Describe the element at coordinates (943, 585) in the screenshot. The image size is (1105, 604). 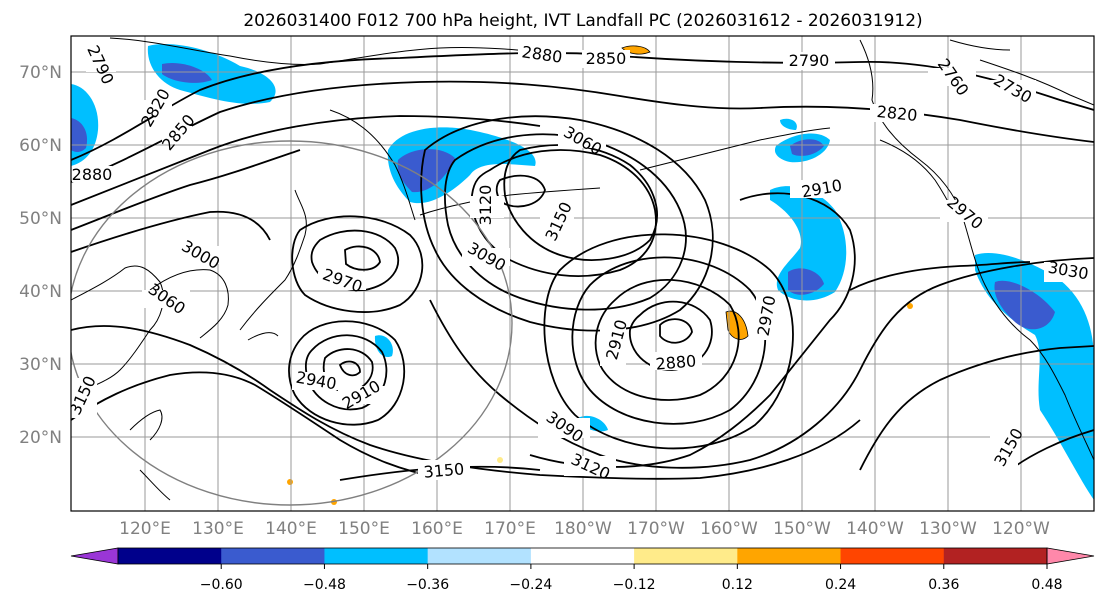
I see `colorbar-tick-label: 0.36` at that location.